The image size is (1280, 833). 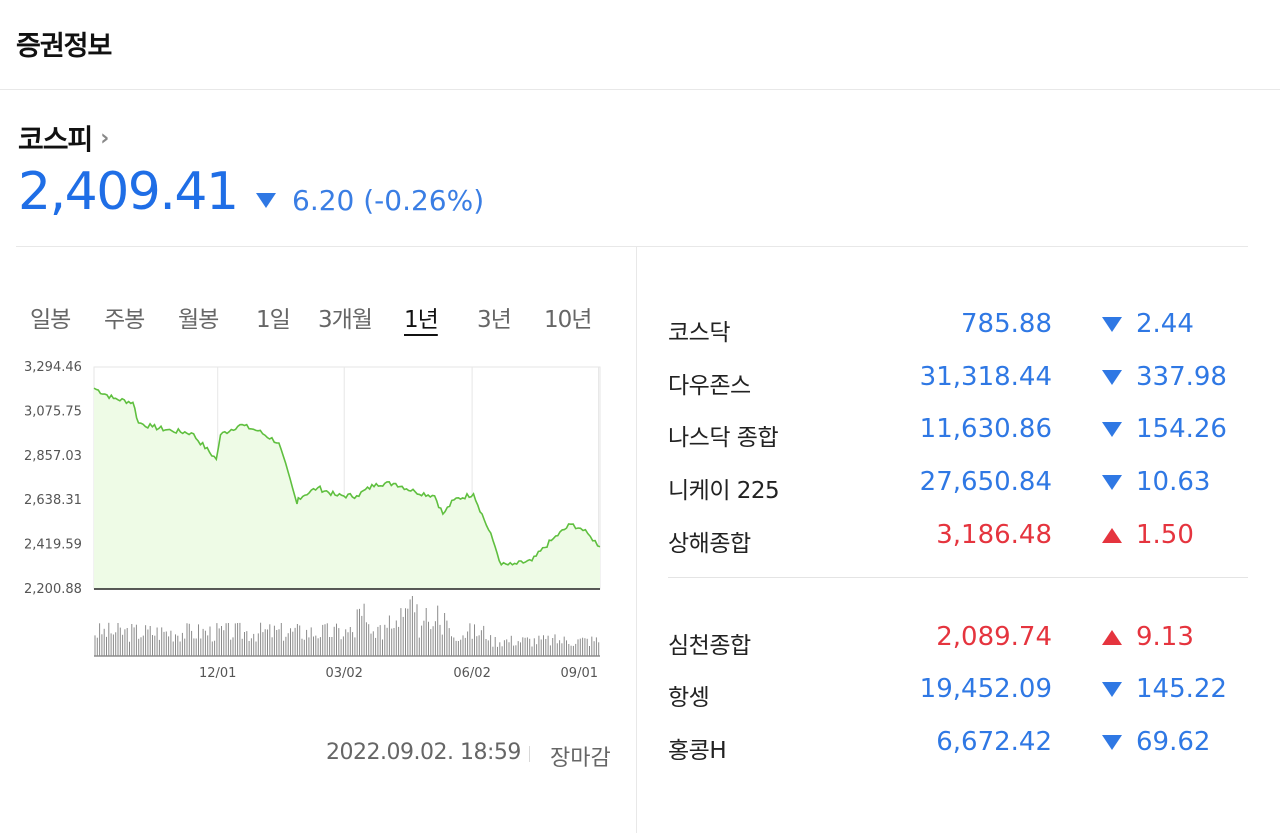 I want to click on market-change: 69.62, so click(x=1156, y=742).